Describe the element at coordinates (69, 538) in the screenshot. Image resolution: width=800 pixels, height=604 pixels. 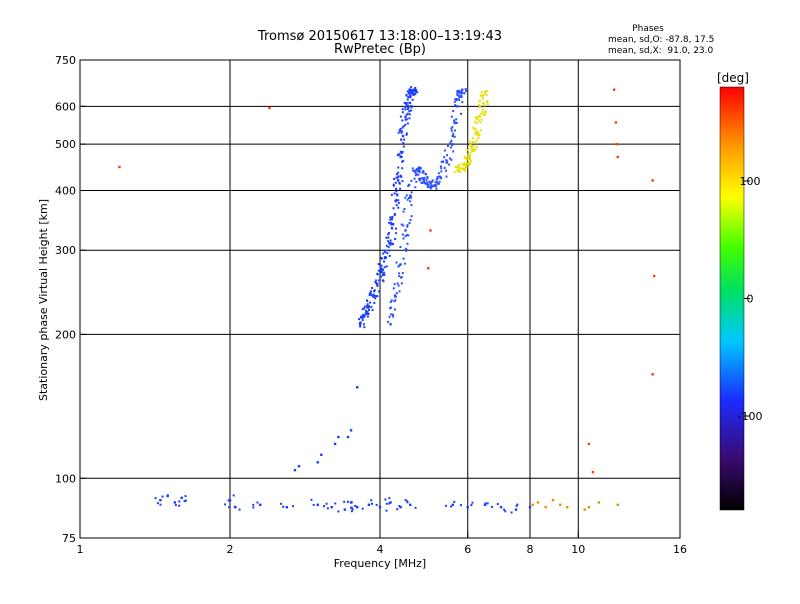
I see `y-tick-label: 75` at that location.